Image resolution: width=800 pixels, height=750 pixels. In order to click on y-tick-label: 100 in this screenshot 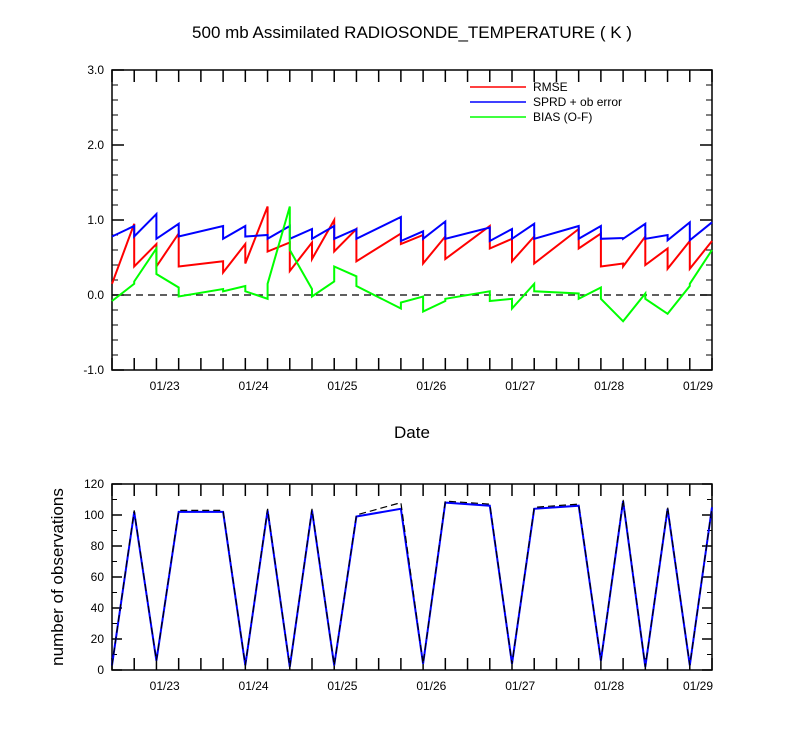, I will do `click(94, 515)`.